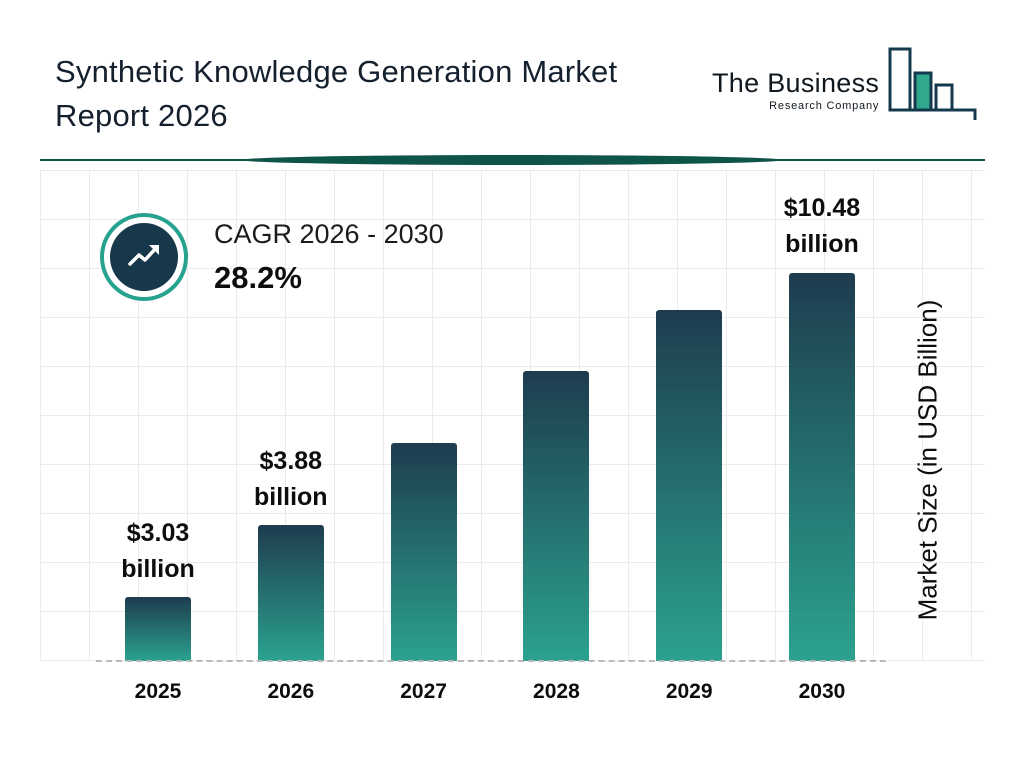 The height and width of the screenshot is (768, 1024). I want to click on bar-2025, so click(158, 629).